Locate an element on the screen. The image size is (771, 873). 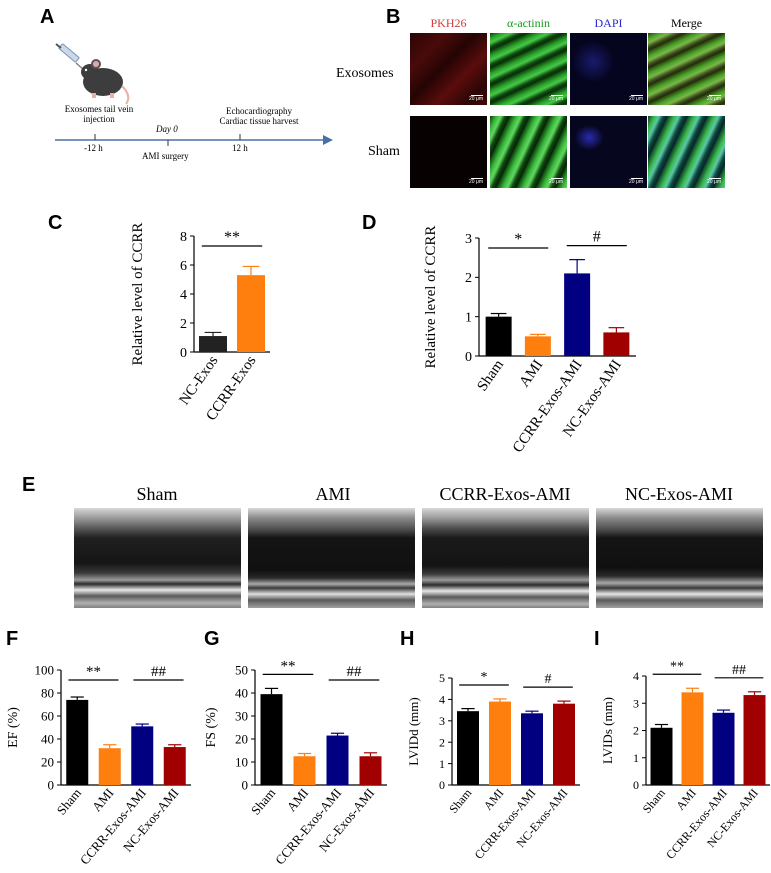
surgery-label: AMI surgery is located at coordinates (165, 156).